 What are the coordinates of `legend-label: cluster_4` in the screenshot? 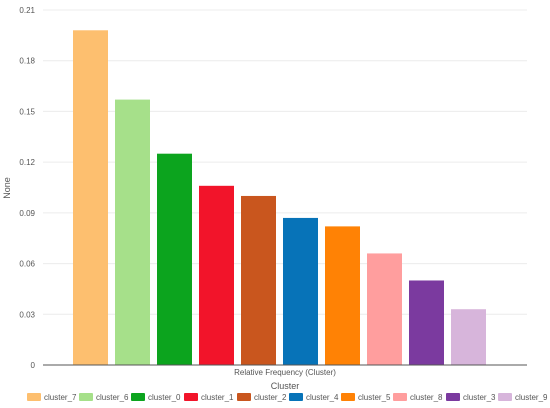 It's located at (322, 397).